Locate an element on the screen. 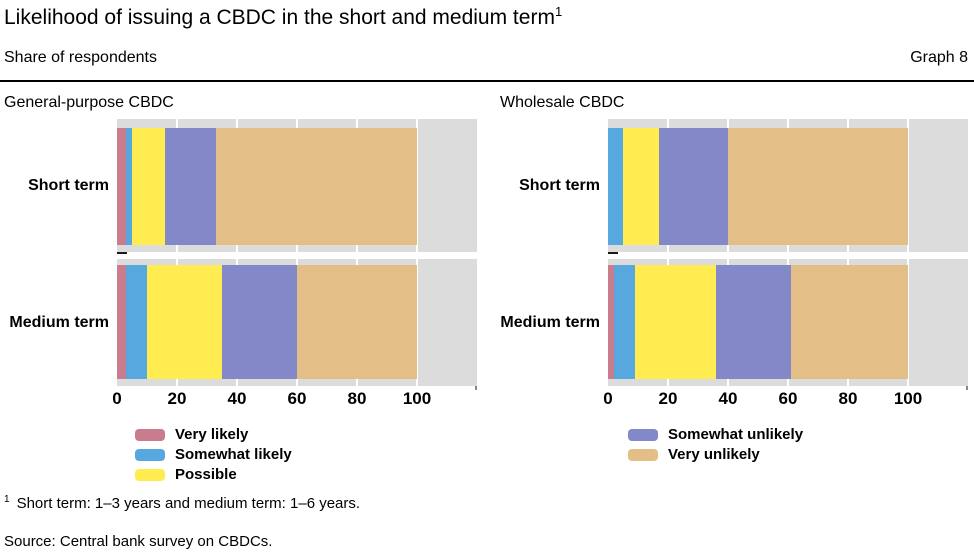  graph-number-label: Graph 8 is located at coordinates (939, 57).